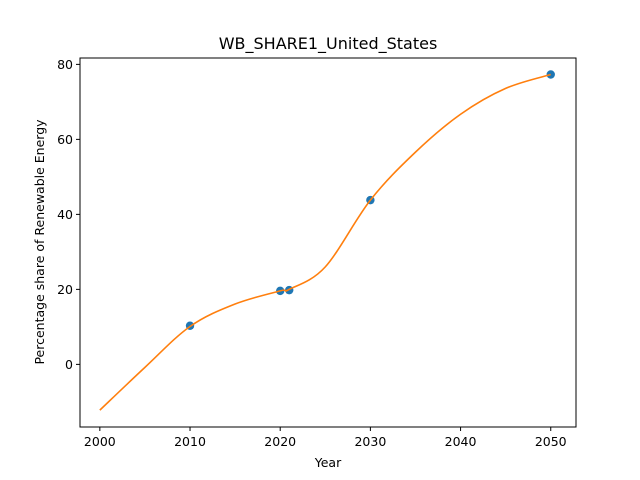  Describe the element at coordinates (100, 441) in the screenshot. I see `x-tick-label: 2000` at that location.